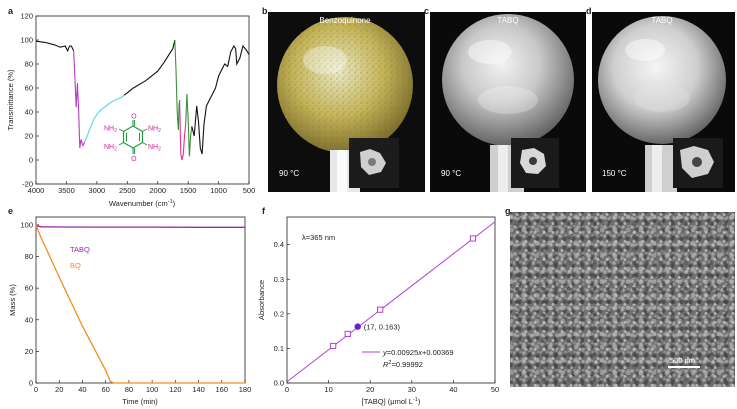 This screenshot has width=737, height=409. I want to click on y-tick-label: 0.0, so click(279, 383).